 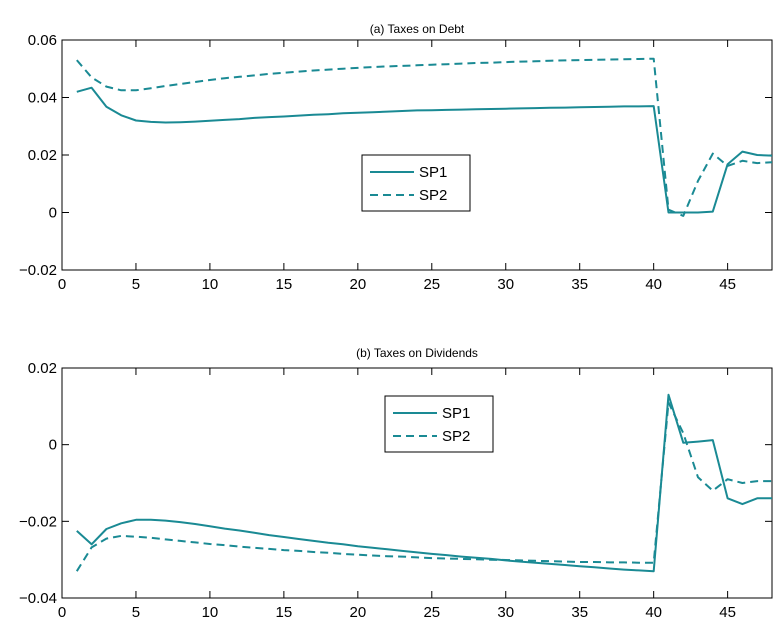 What do you see at coordinates (38, 598) in the screenshot?
I see `y-tick-label: −0.04` at bounding box center [38, 598].